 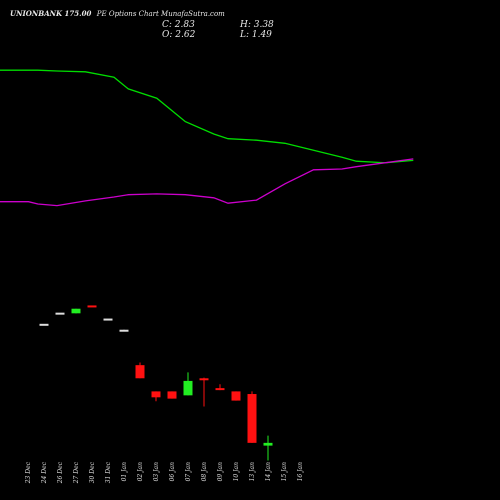 I want to click on x-tick-label: 08 Jan, so click(x=204, y=472).